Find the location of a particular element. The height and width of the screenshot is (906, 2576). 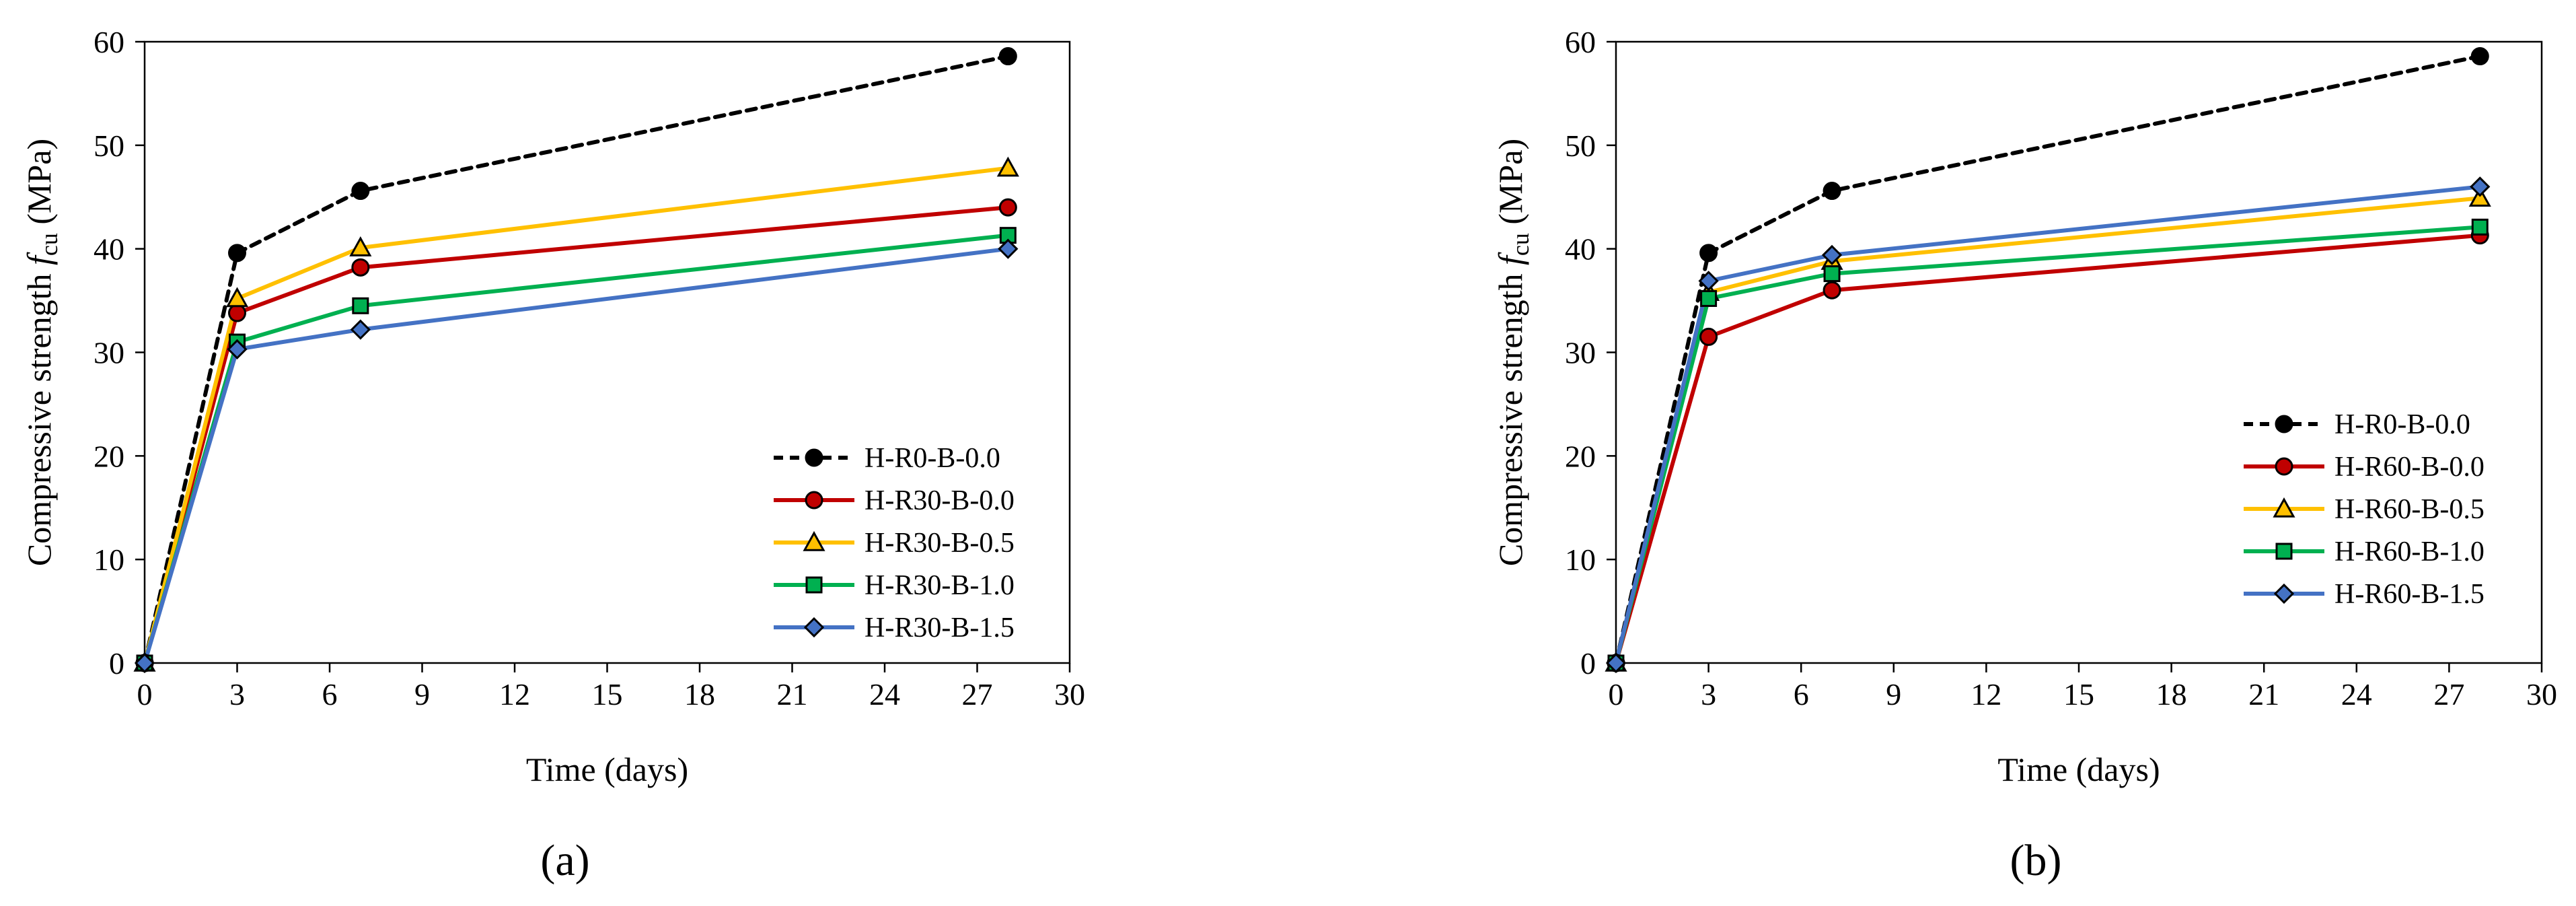

panel-label-b: (b) is located at coordinates (2036, 860).